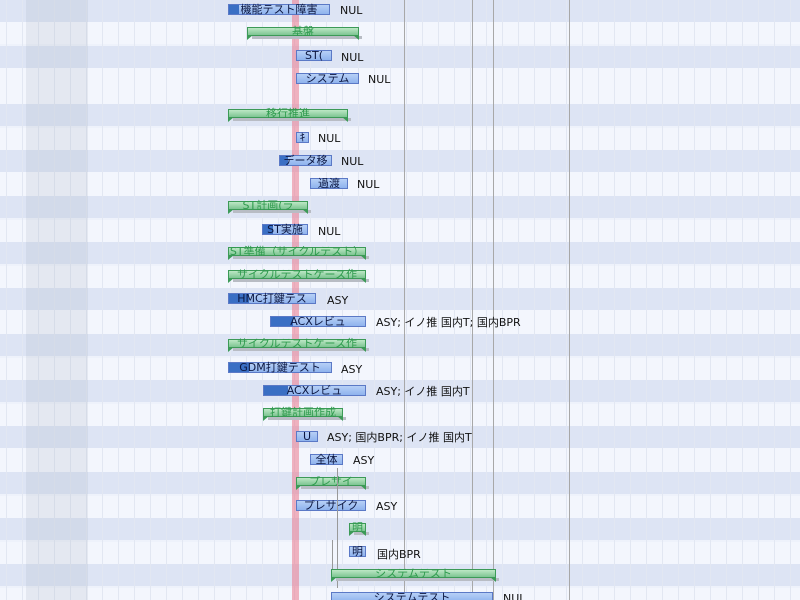 Image resolution: width=800 pixels, height=600 pixels. I want to click on task-bar: ｷ, so click(302, 137).